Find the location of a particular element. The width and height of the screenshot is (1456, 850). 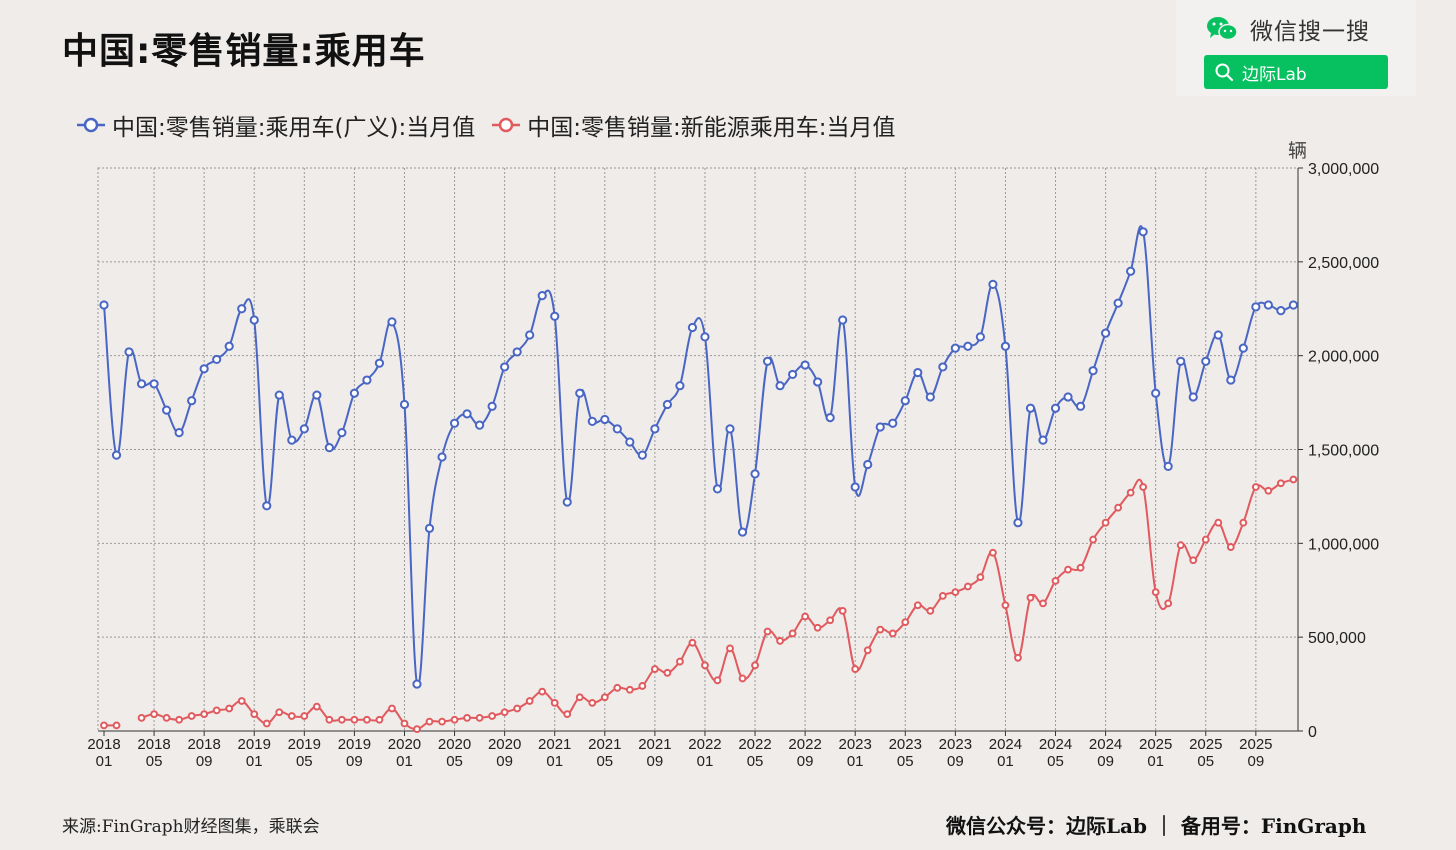

x-tick-label: 2024 01 is located at coordinates (1005, 753).